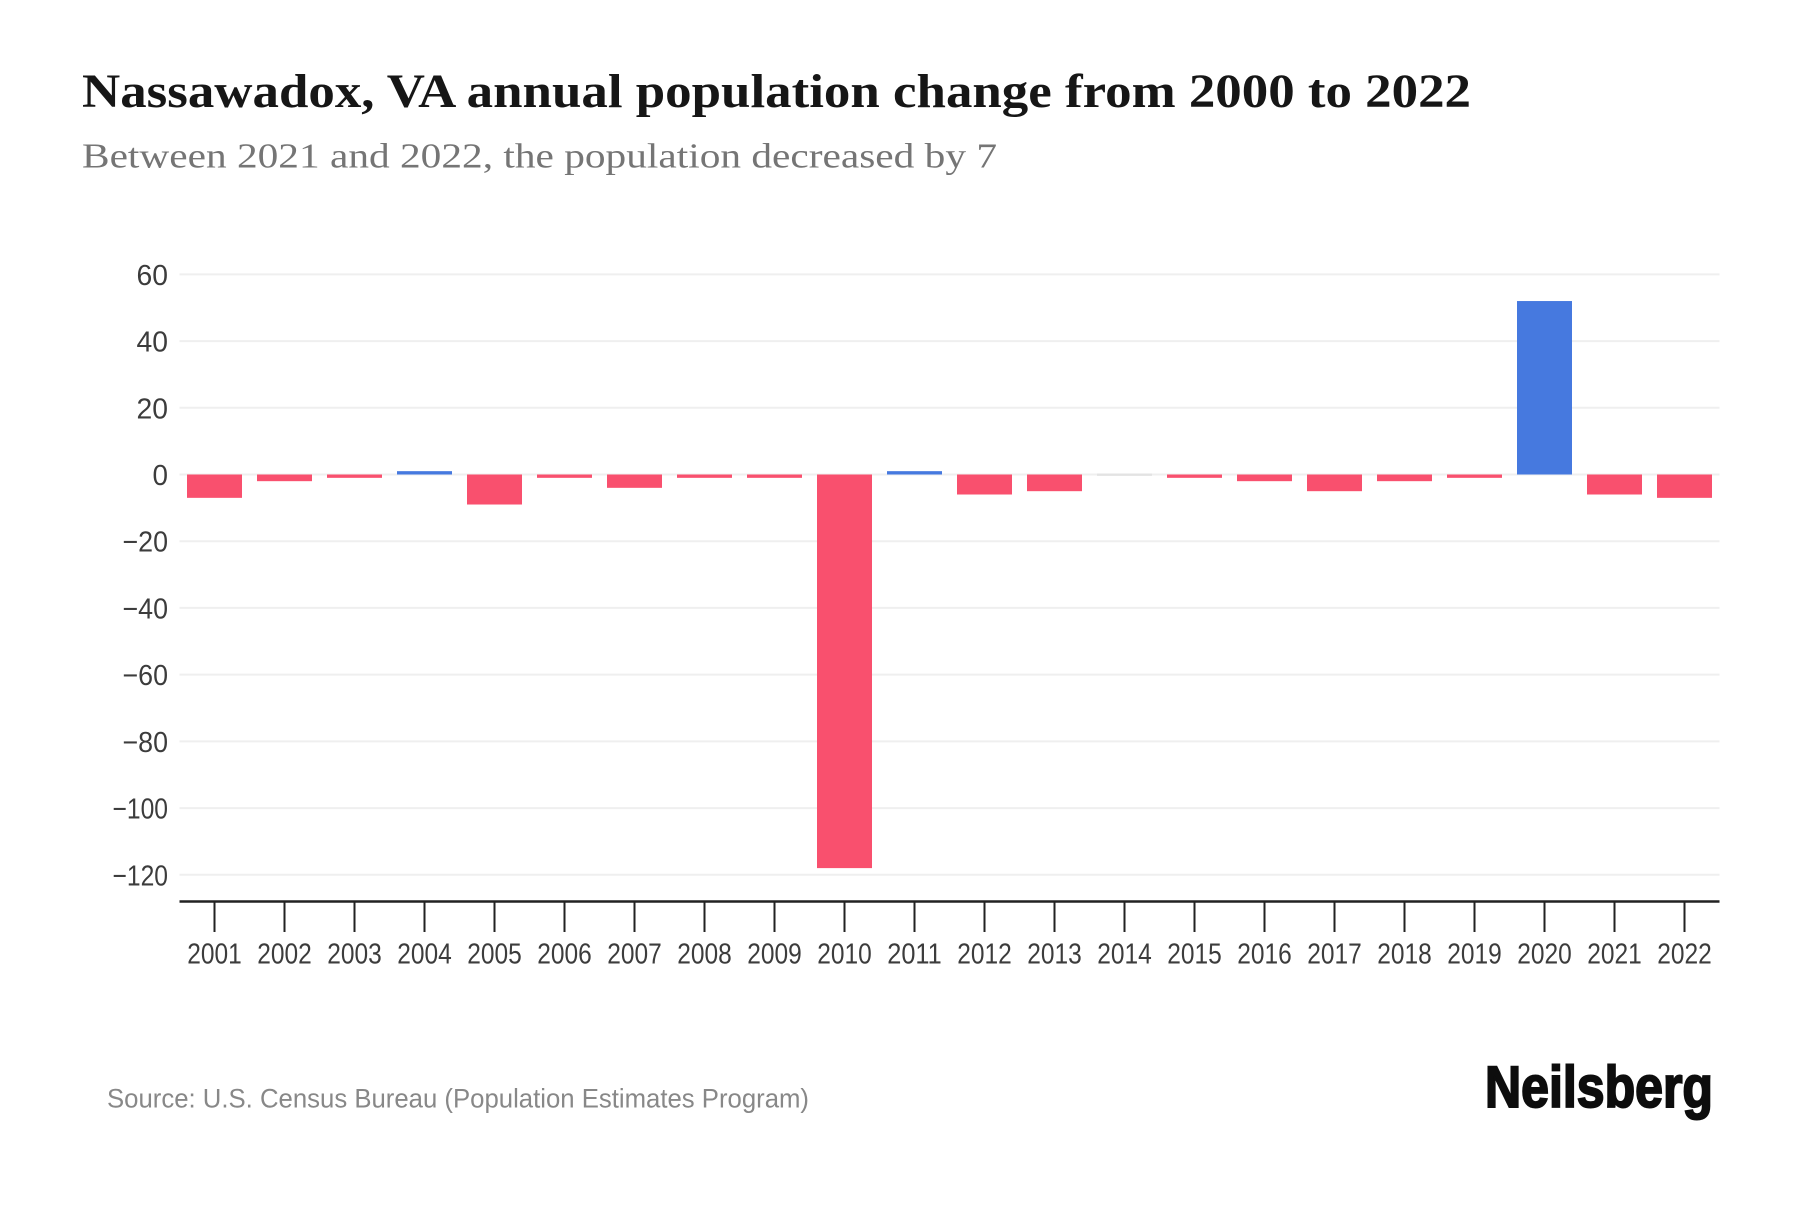 The width and height of the screenshot is (1800, 1205). Describe the element at coordinates (1194, 955) in the screenshot. I see `svg-text: 2015` at that location.